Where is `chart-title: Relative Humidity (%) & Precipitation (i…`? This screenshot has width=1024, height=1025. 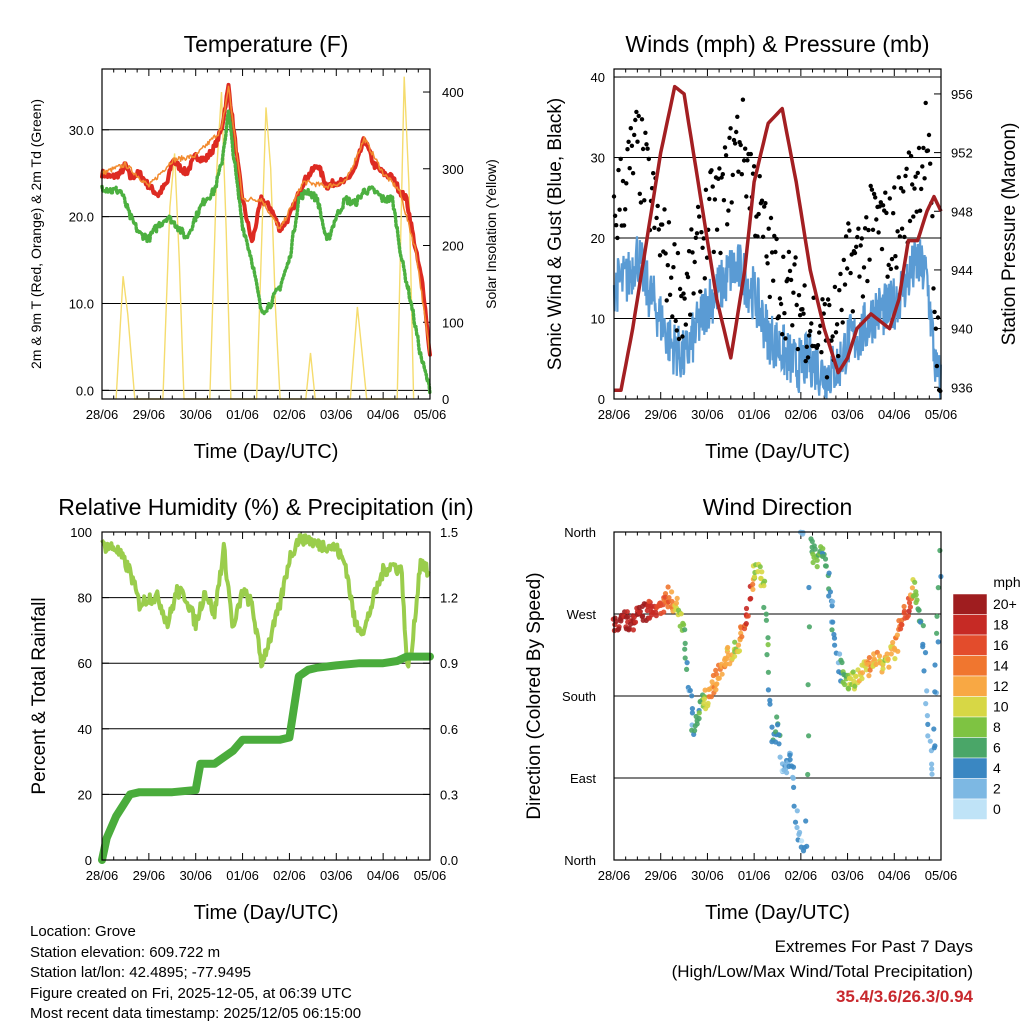 chart-title: Relative Humidity (%) & Precipitation (i… is located at coordinates (265, 507).